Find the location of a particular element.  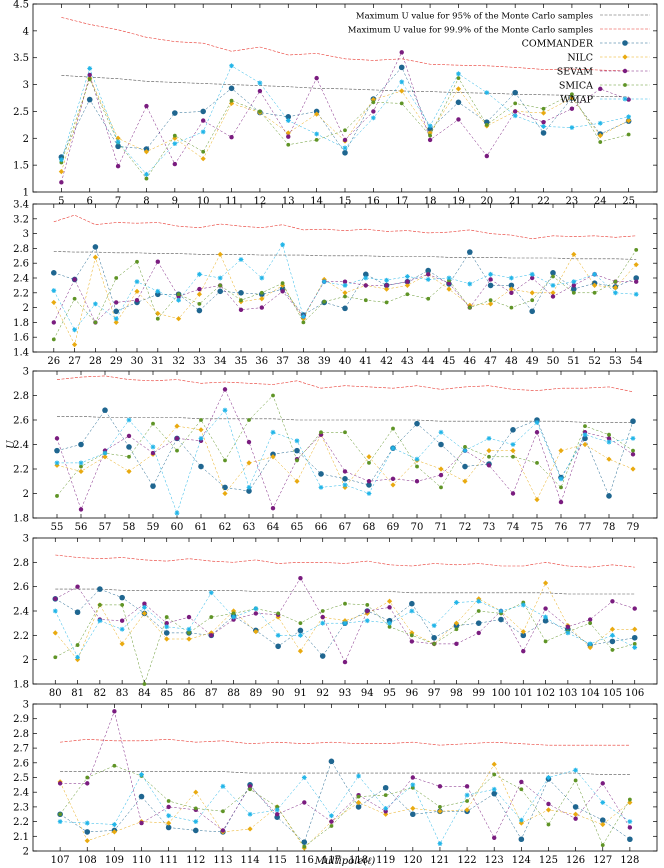

legend-label-smica: SMICA is located at coordinates (576, 86).